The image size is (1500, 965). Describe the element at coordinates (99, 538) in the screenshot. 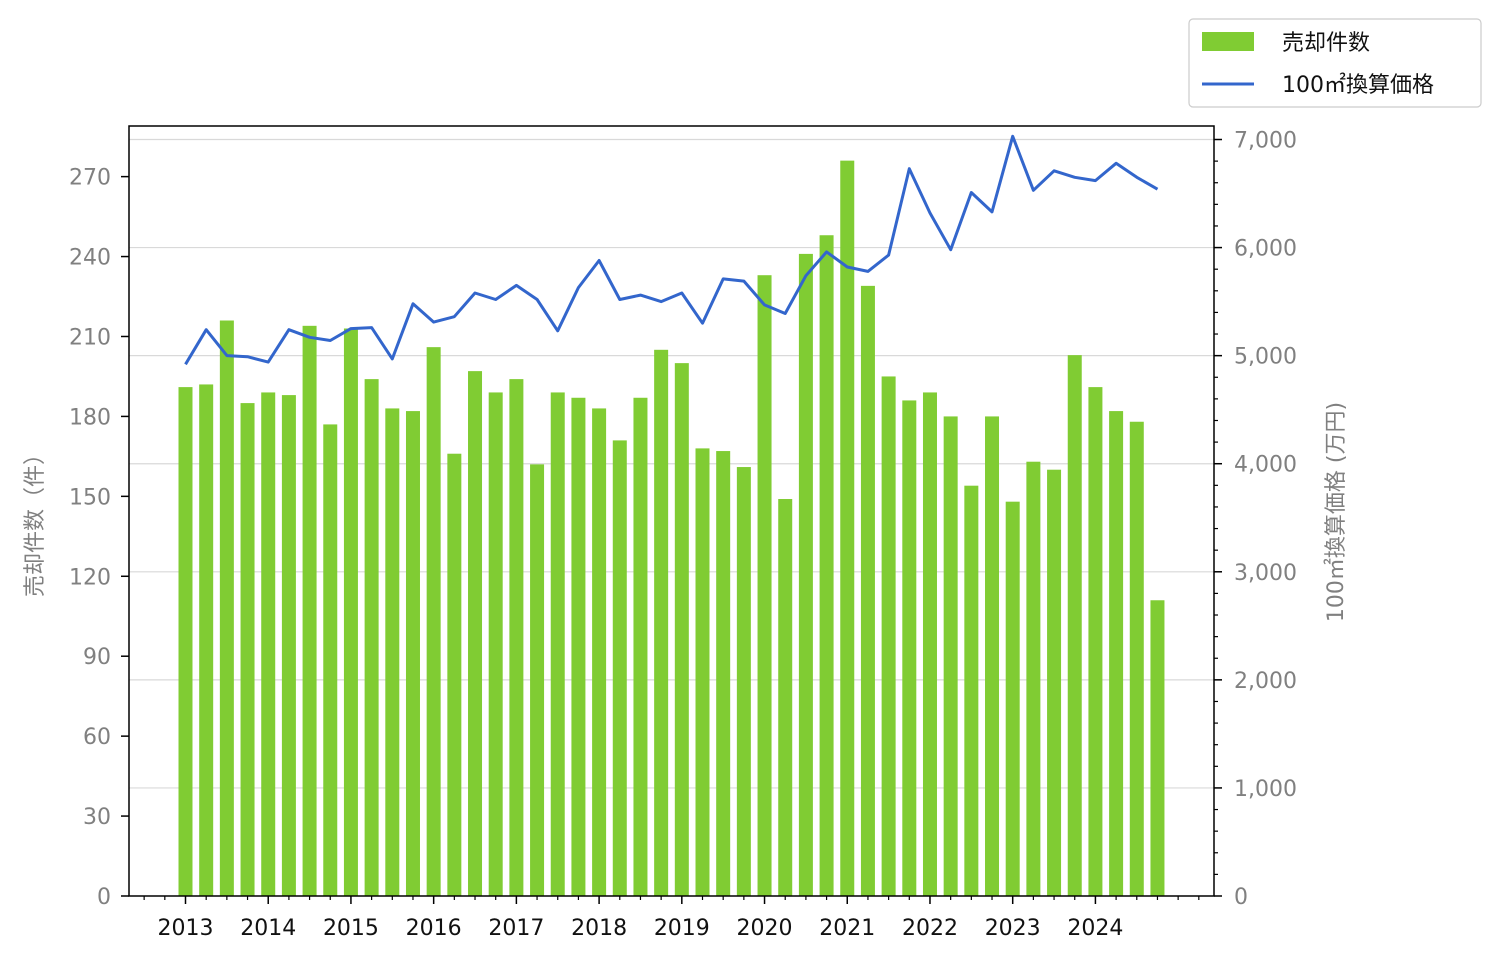

I see `left-axis: 0 30 60 90 120 150 180 210 240 270` at that location.